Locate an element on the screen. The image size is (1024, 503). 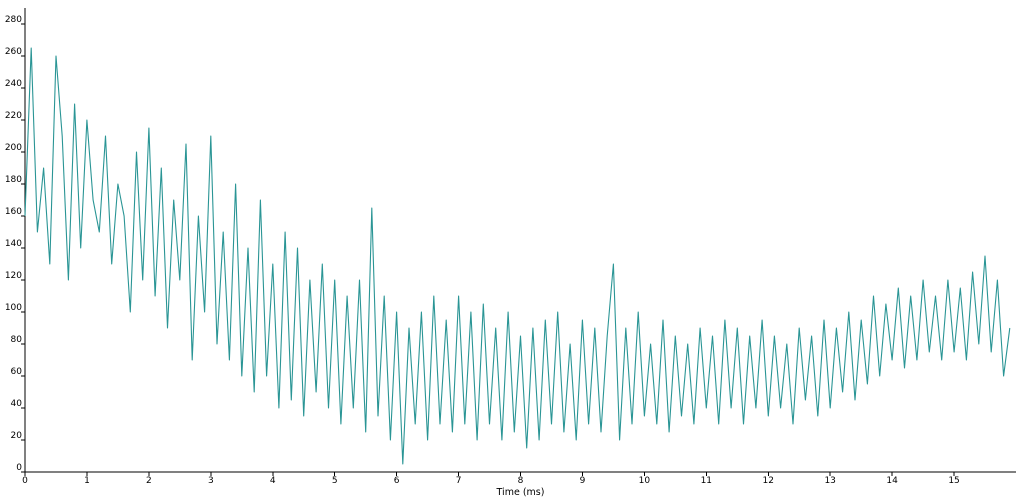
x-tick-label: 1 is located at coordinates (87, 481).